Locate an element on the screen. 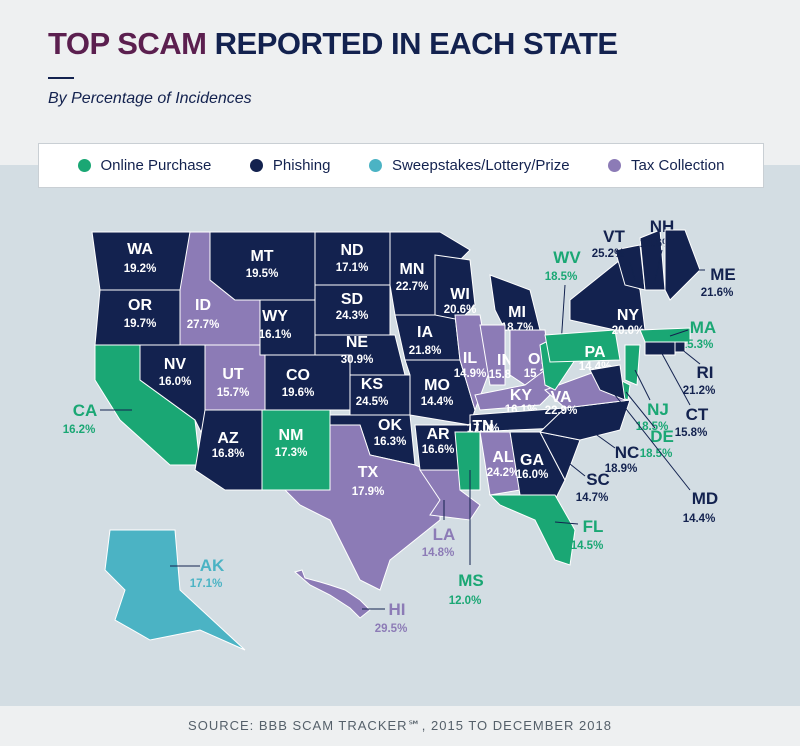  state-abbr: NJ is located at coordinates (658, 409).